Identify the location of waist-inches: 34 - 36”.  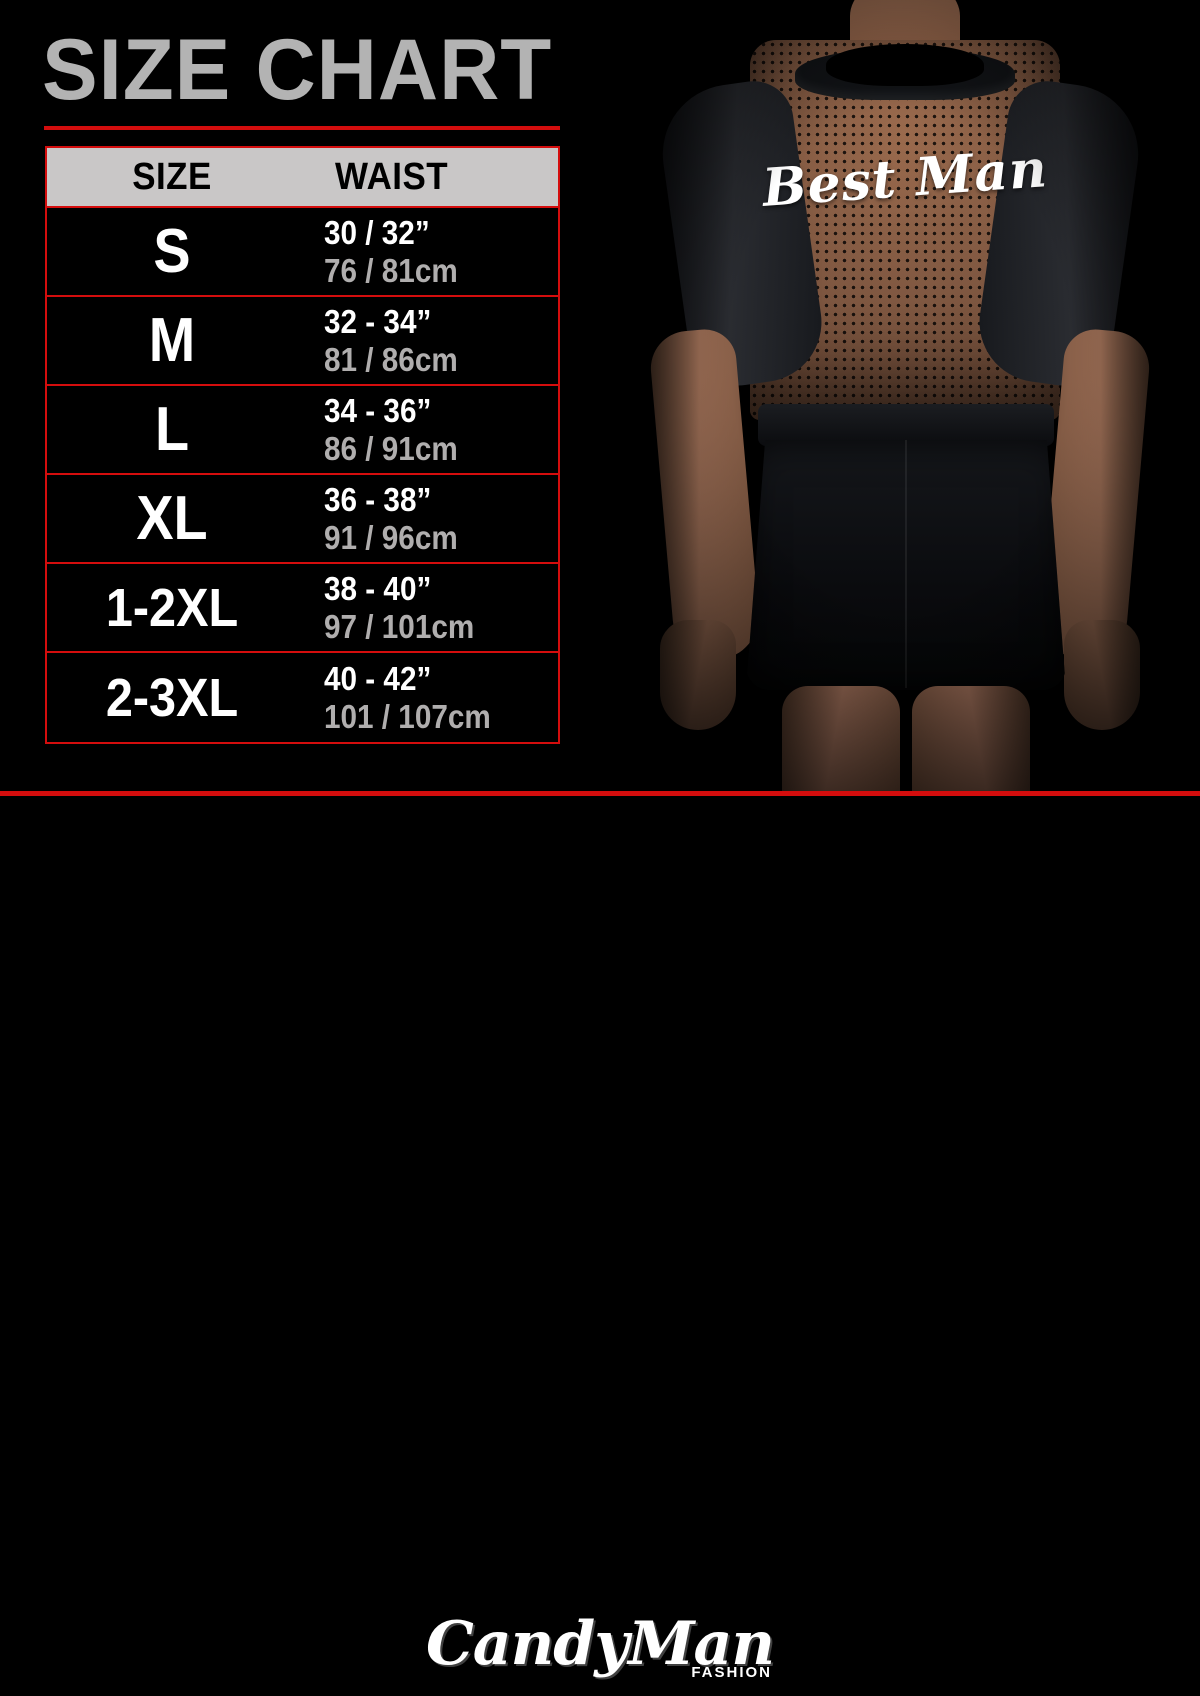
(378, 410).